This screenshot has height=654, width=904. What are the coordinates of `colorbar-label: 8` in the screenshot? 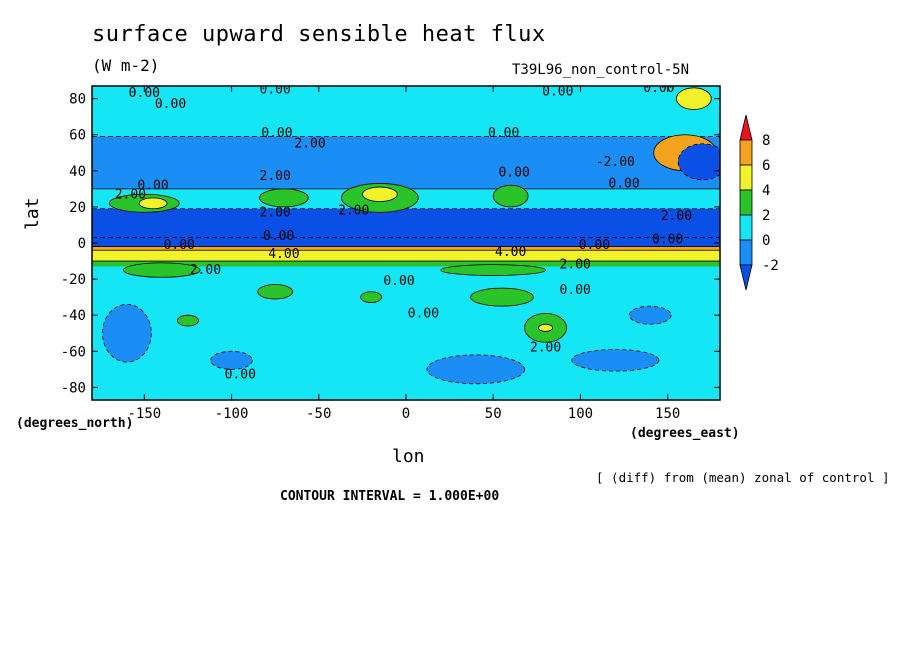 It's located at (766, 141).